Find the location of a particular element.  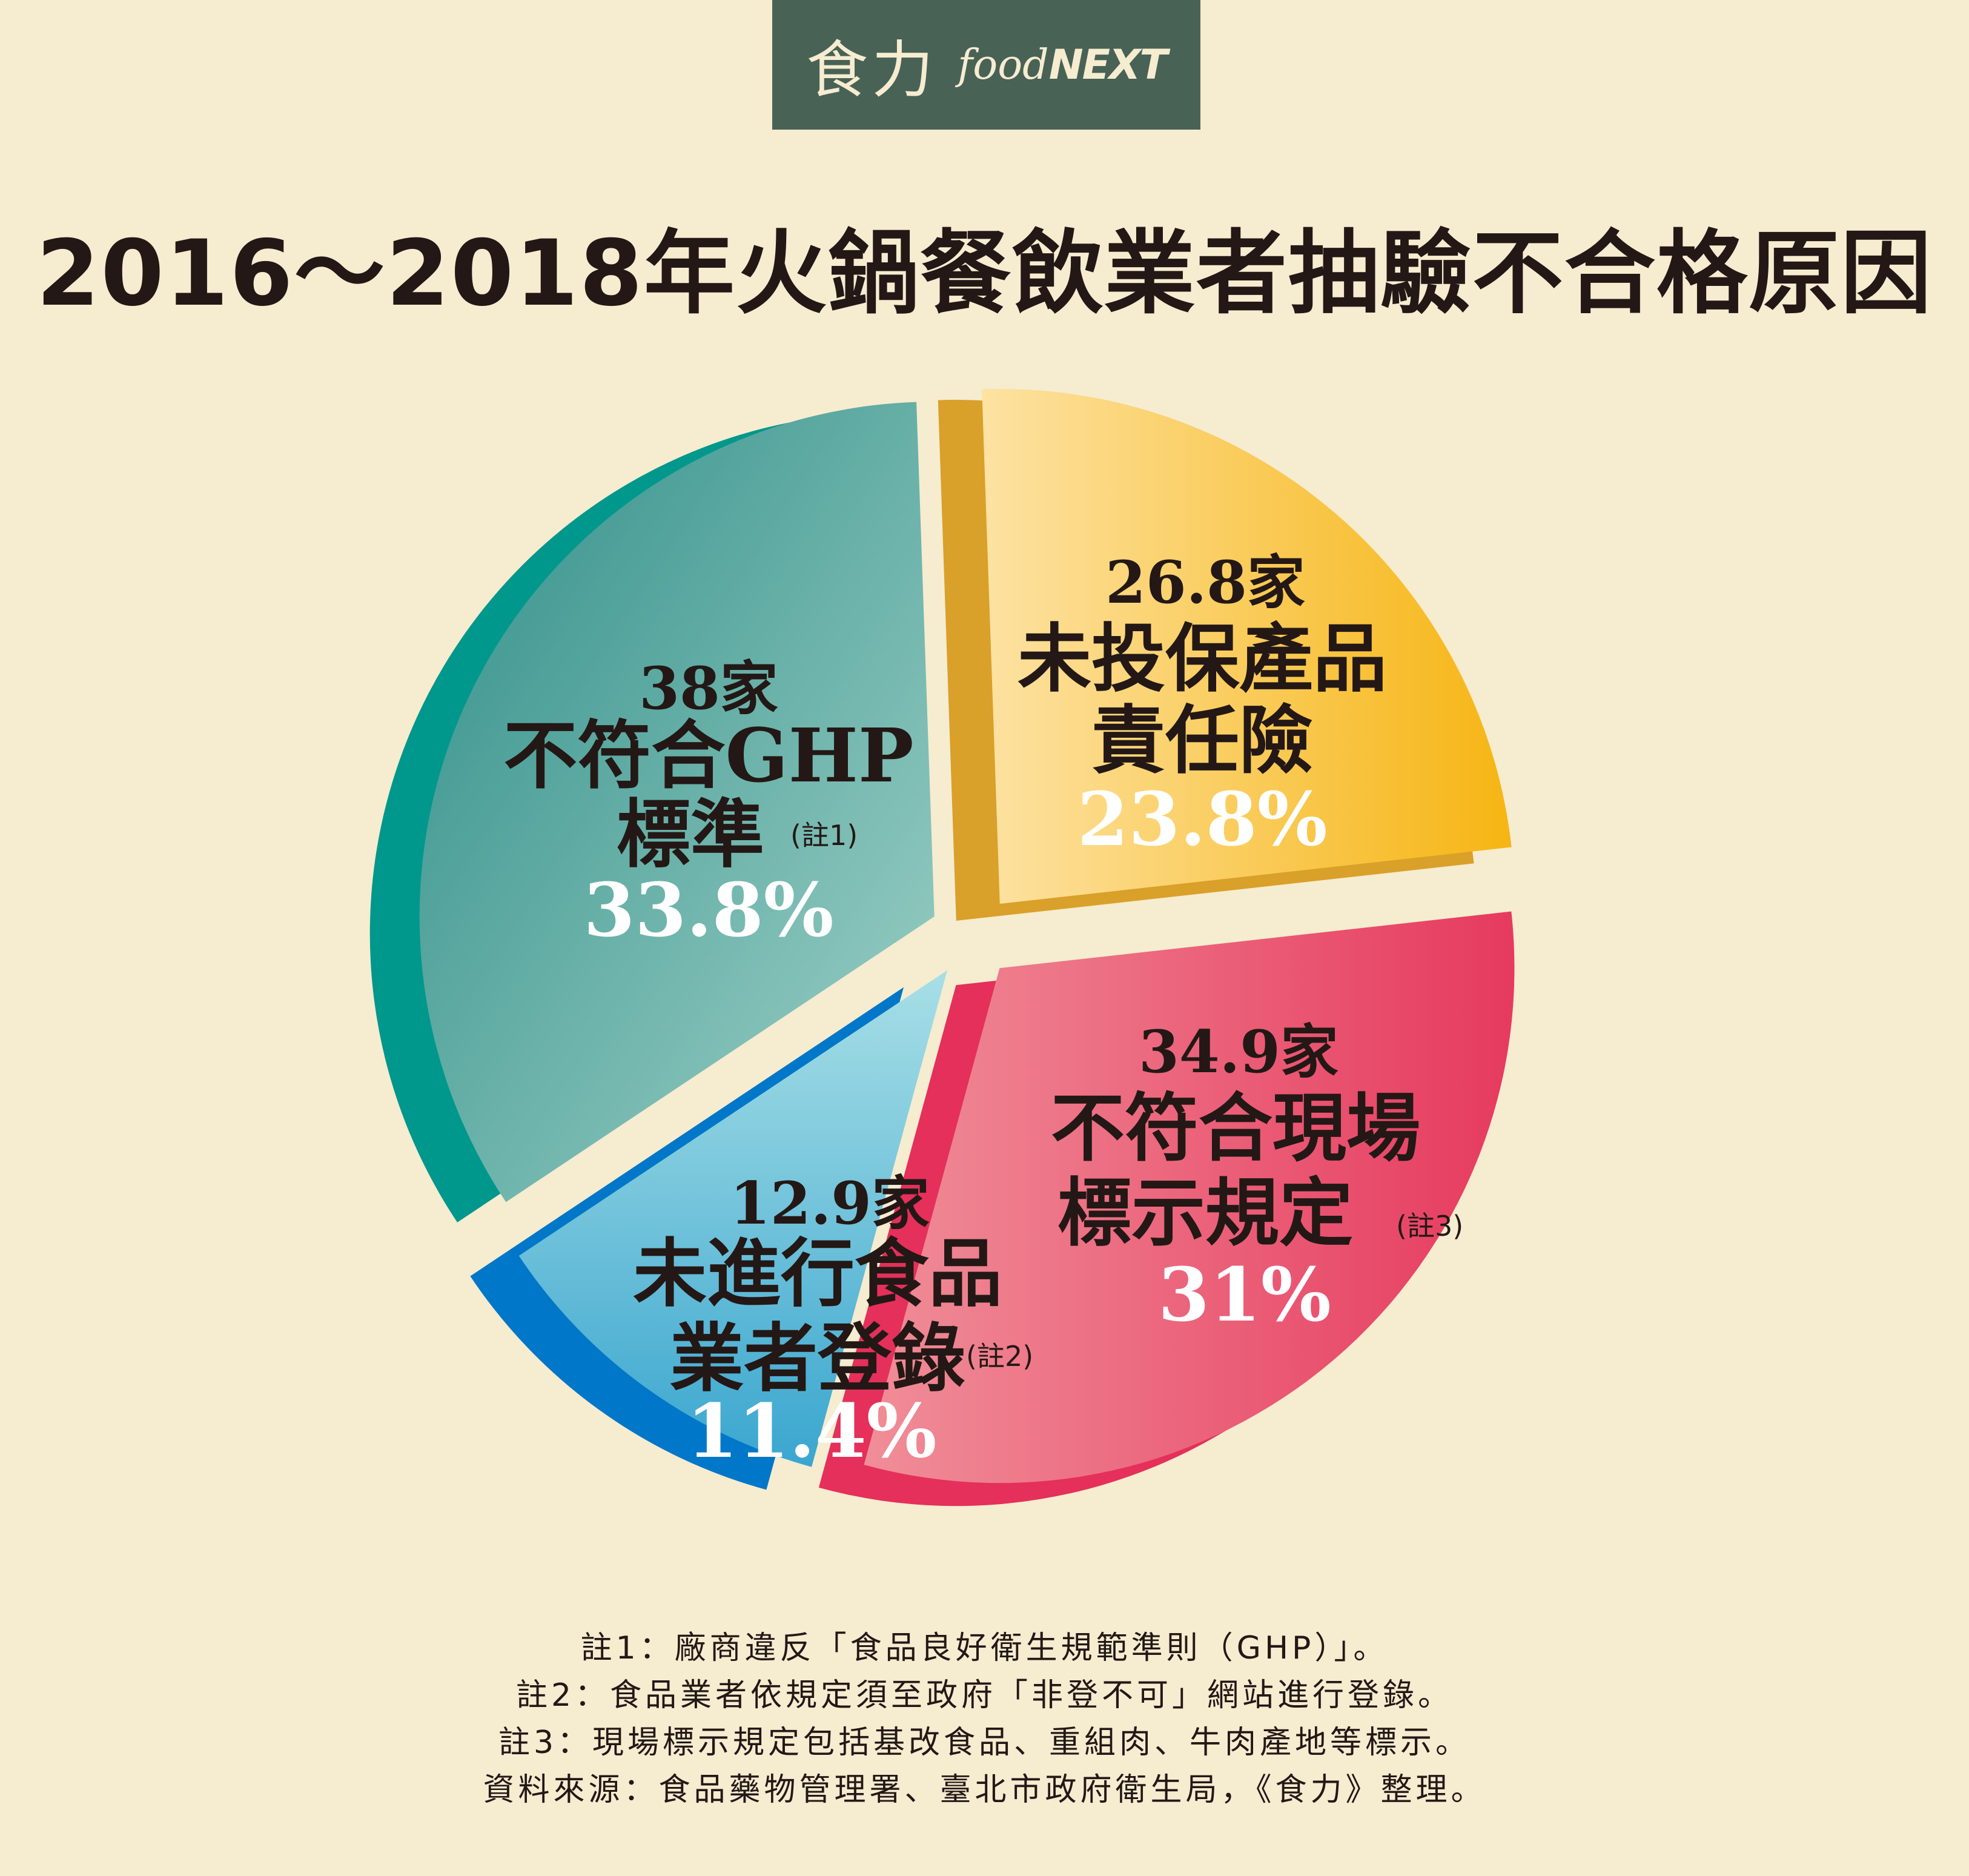

footnote-1: 註1：廠商違反「食品良好衛生規範準則（GHP）」。 is located at coordinates (985, 1648).